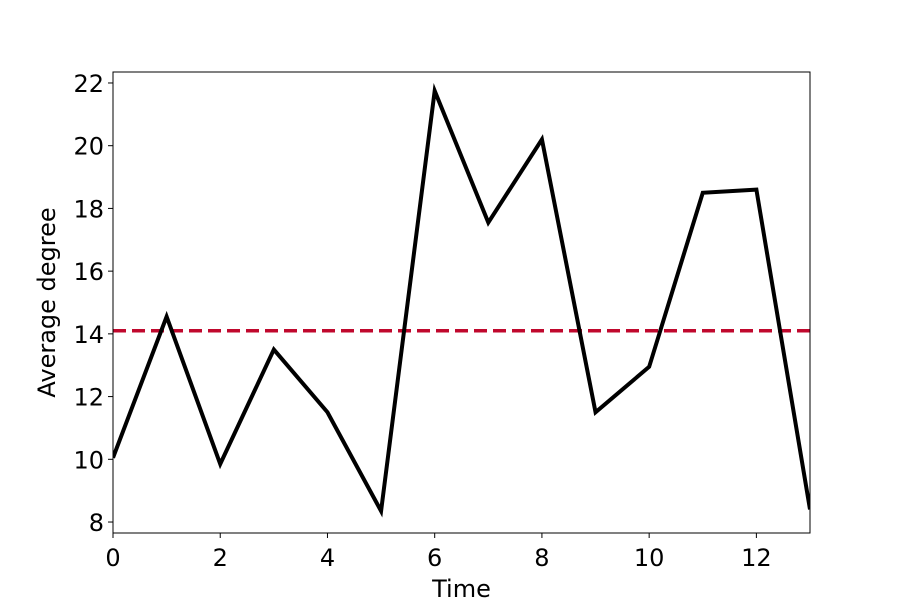  Describe the element at coordinates (88, 272) in the screenshot. I see `y-tick-label: 16` at that location.